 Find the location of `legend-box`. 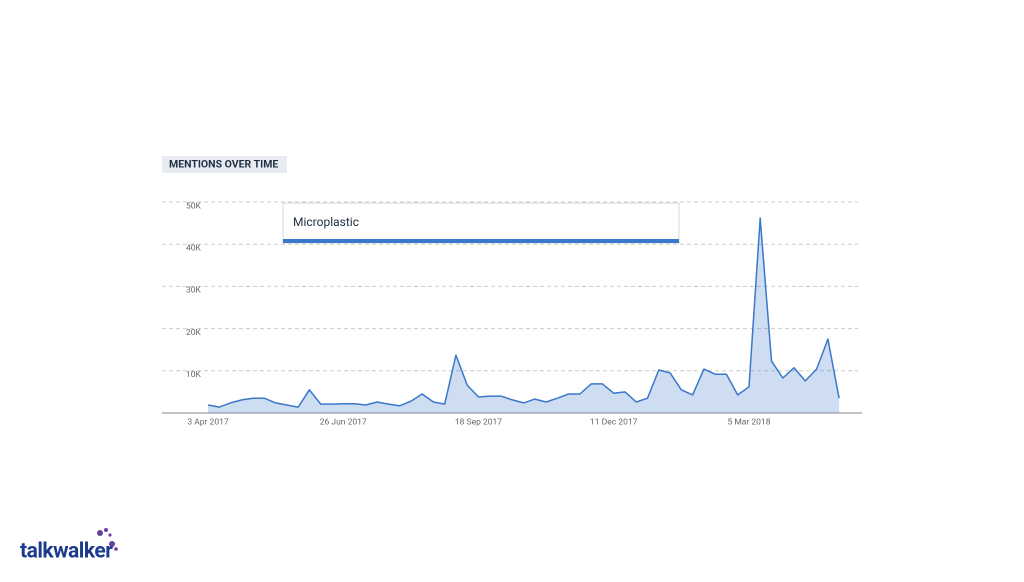

legend-box is located at coordinates (481, 223).